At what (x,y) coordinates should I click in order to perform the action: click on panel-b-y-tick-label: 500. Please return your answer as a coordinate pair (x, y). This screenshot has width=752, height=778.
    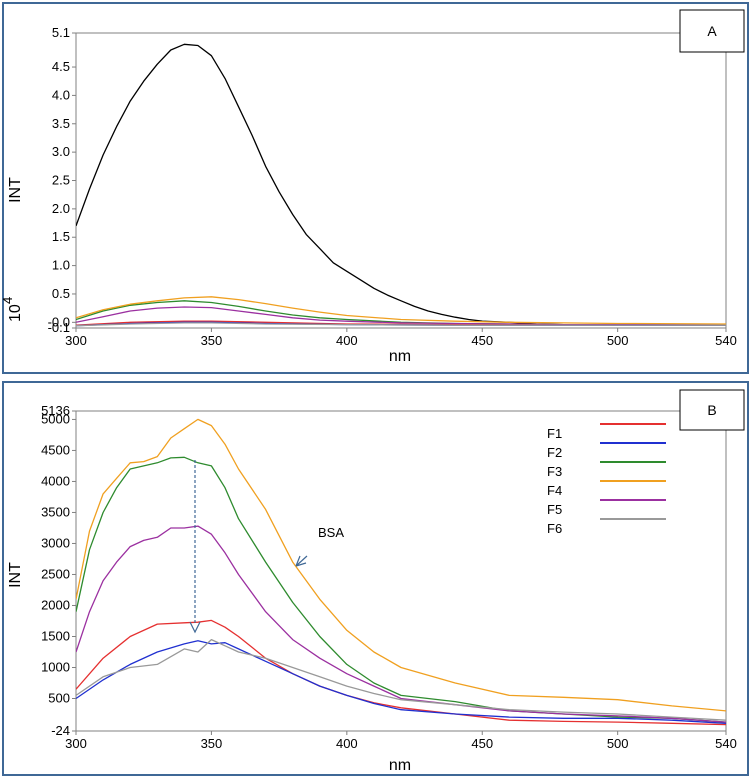
    Looking at the image, I should click on (59, 698).